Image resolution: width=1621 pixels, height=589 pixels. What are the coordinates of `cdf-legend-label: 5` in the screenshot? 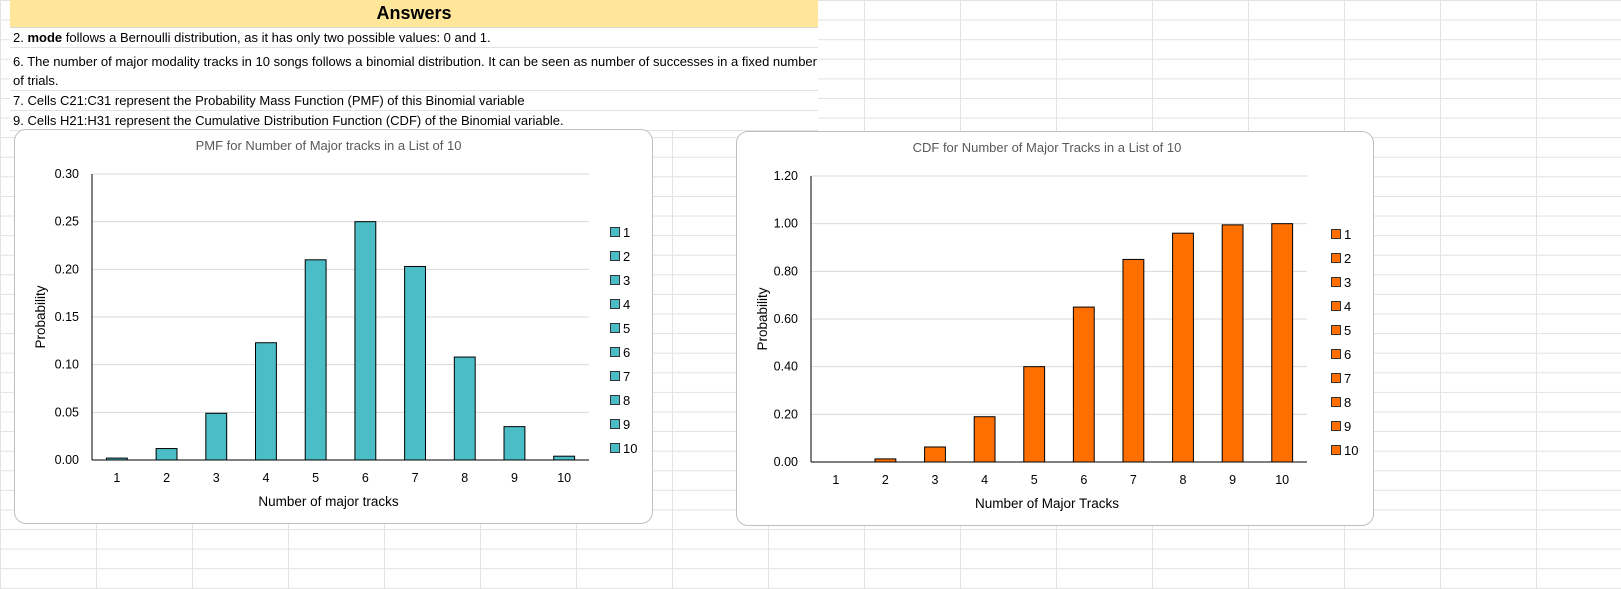 It's located at (1348, 330).